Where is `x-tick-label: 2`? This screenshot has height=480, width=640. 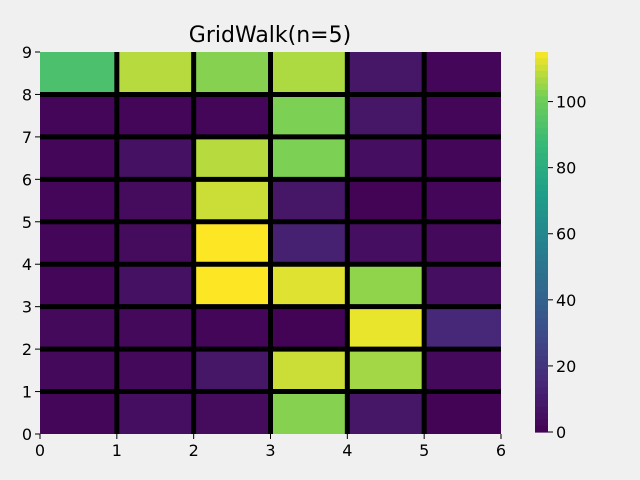
x-tick-label: 2 is located at coordinates (194, 450).